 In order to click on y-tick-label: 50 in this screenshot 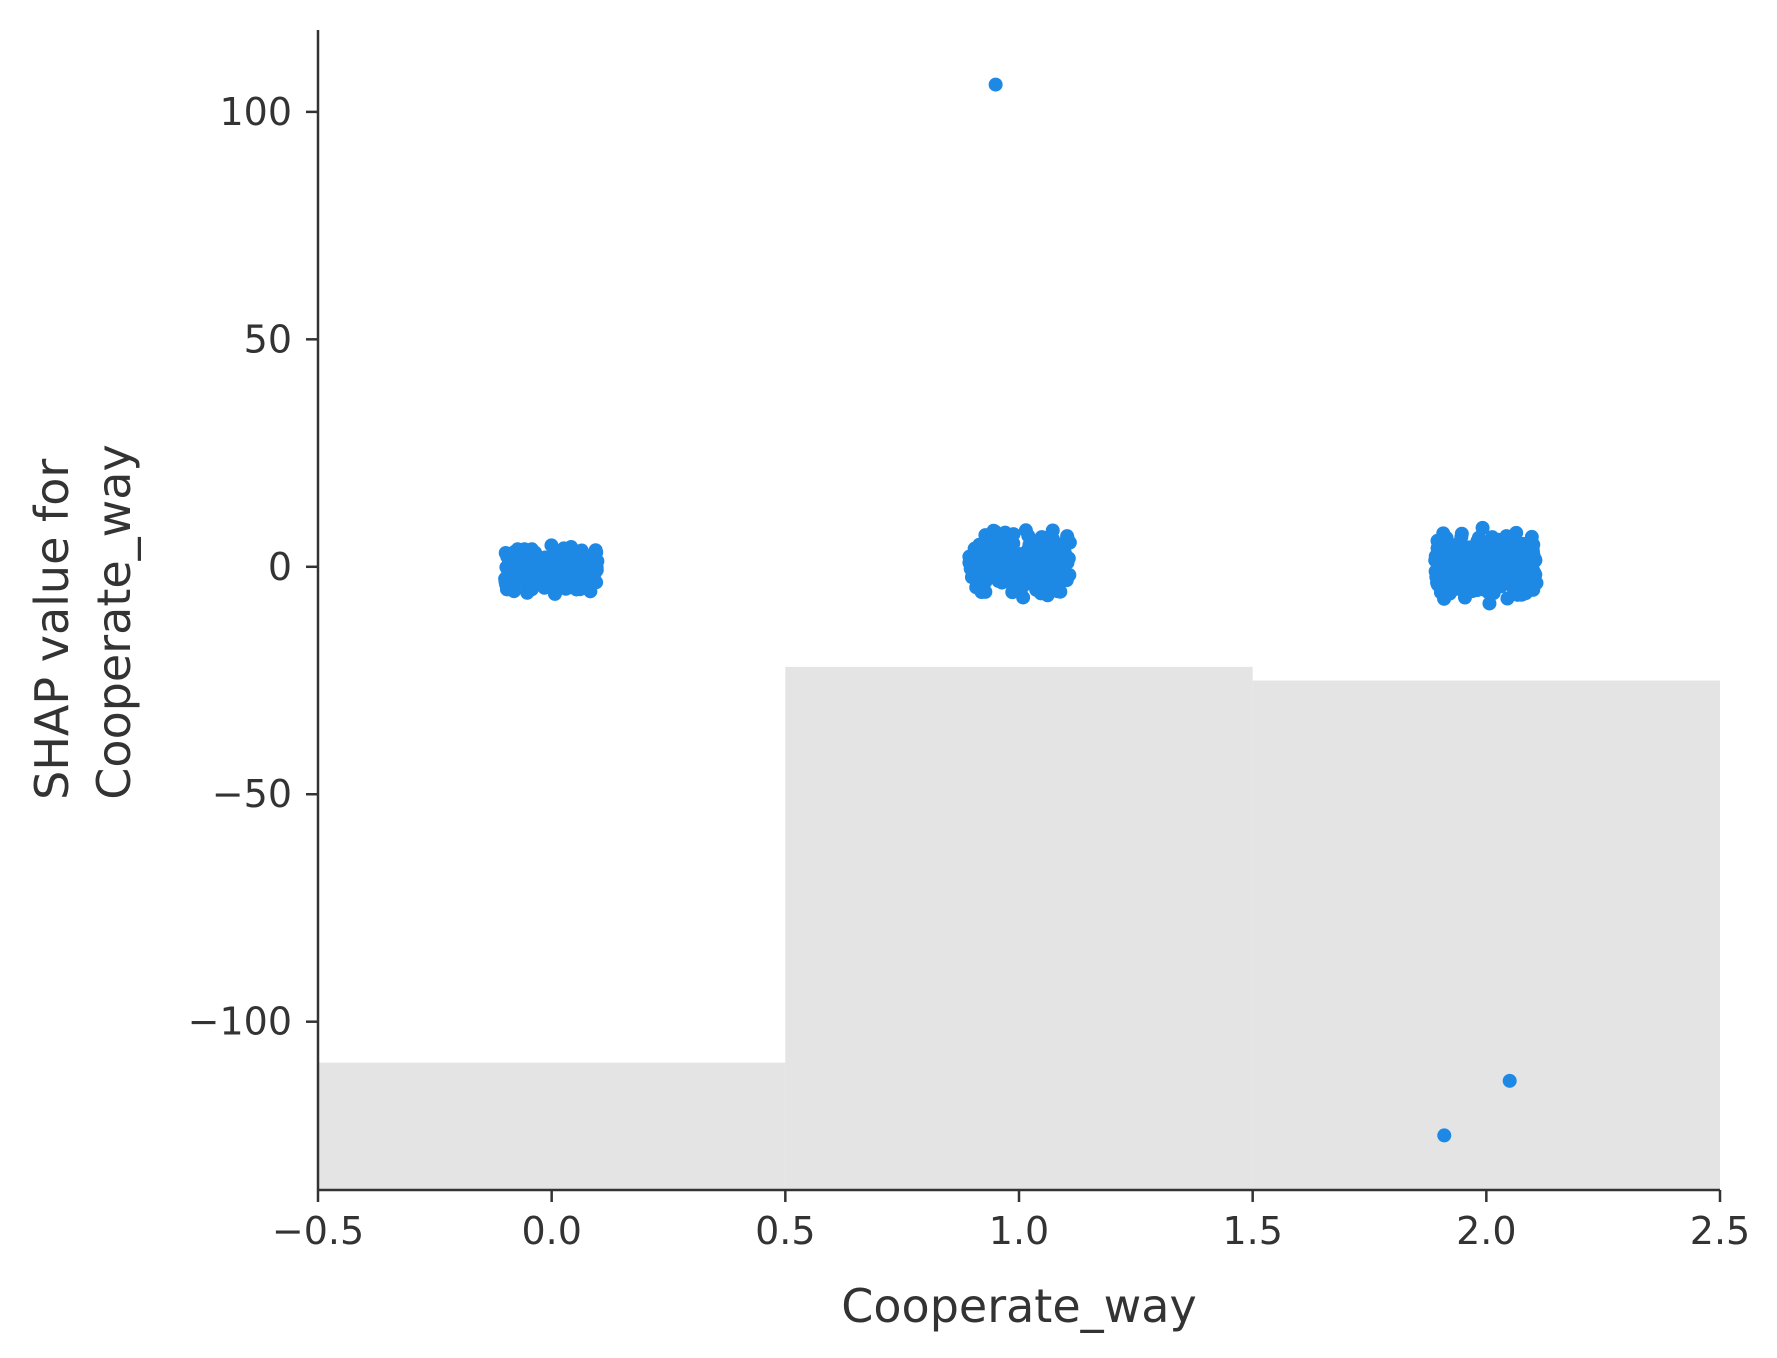, I will do `click(268, 339)`.